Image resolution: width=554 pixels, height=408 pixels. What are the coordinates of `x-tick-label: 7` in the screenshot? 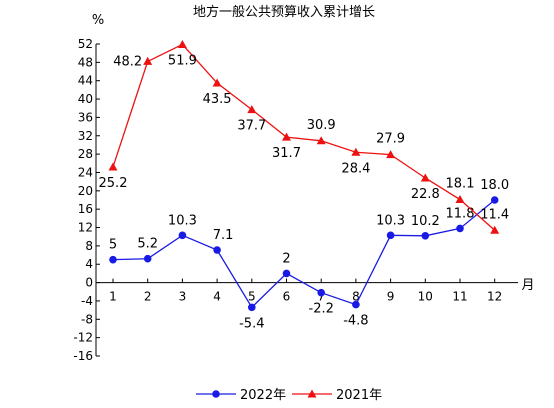 It's located at (321, 297).